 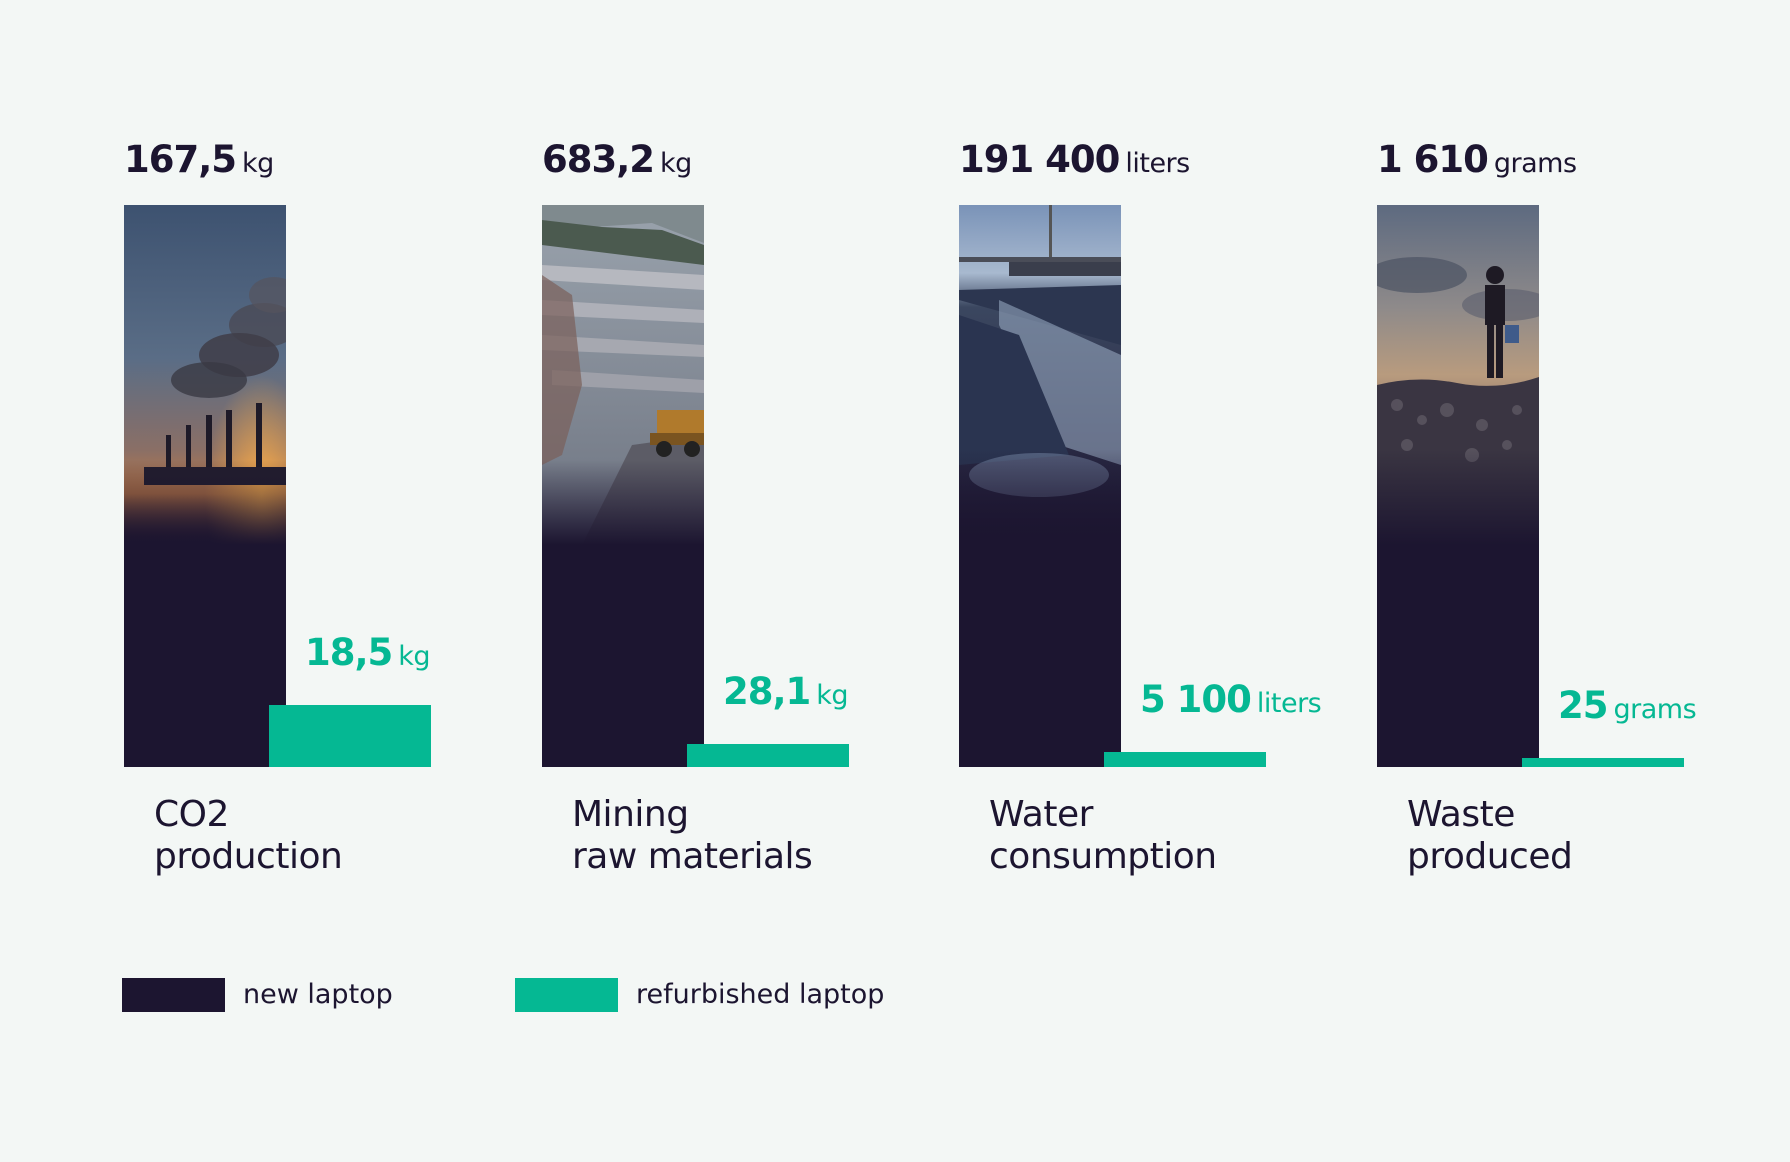 I want to click on new-value-number: 683,2, so click(x=598, y=159).